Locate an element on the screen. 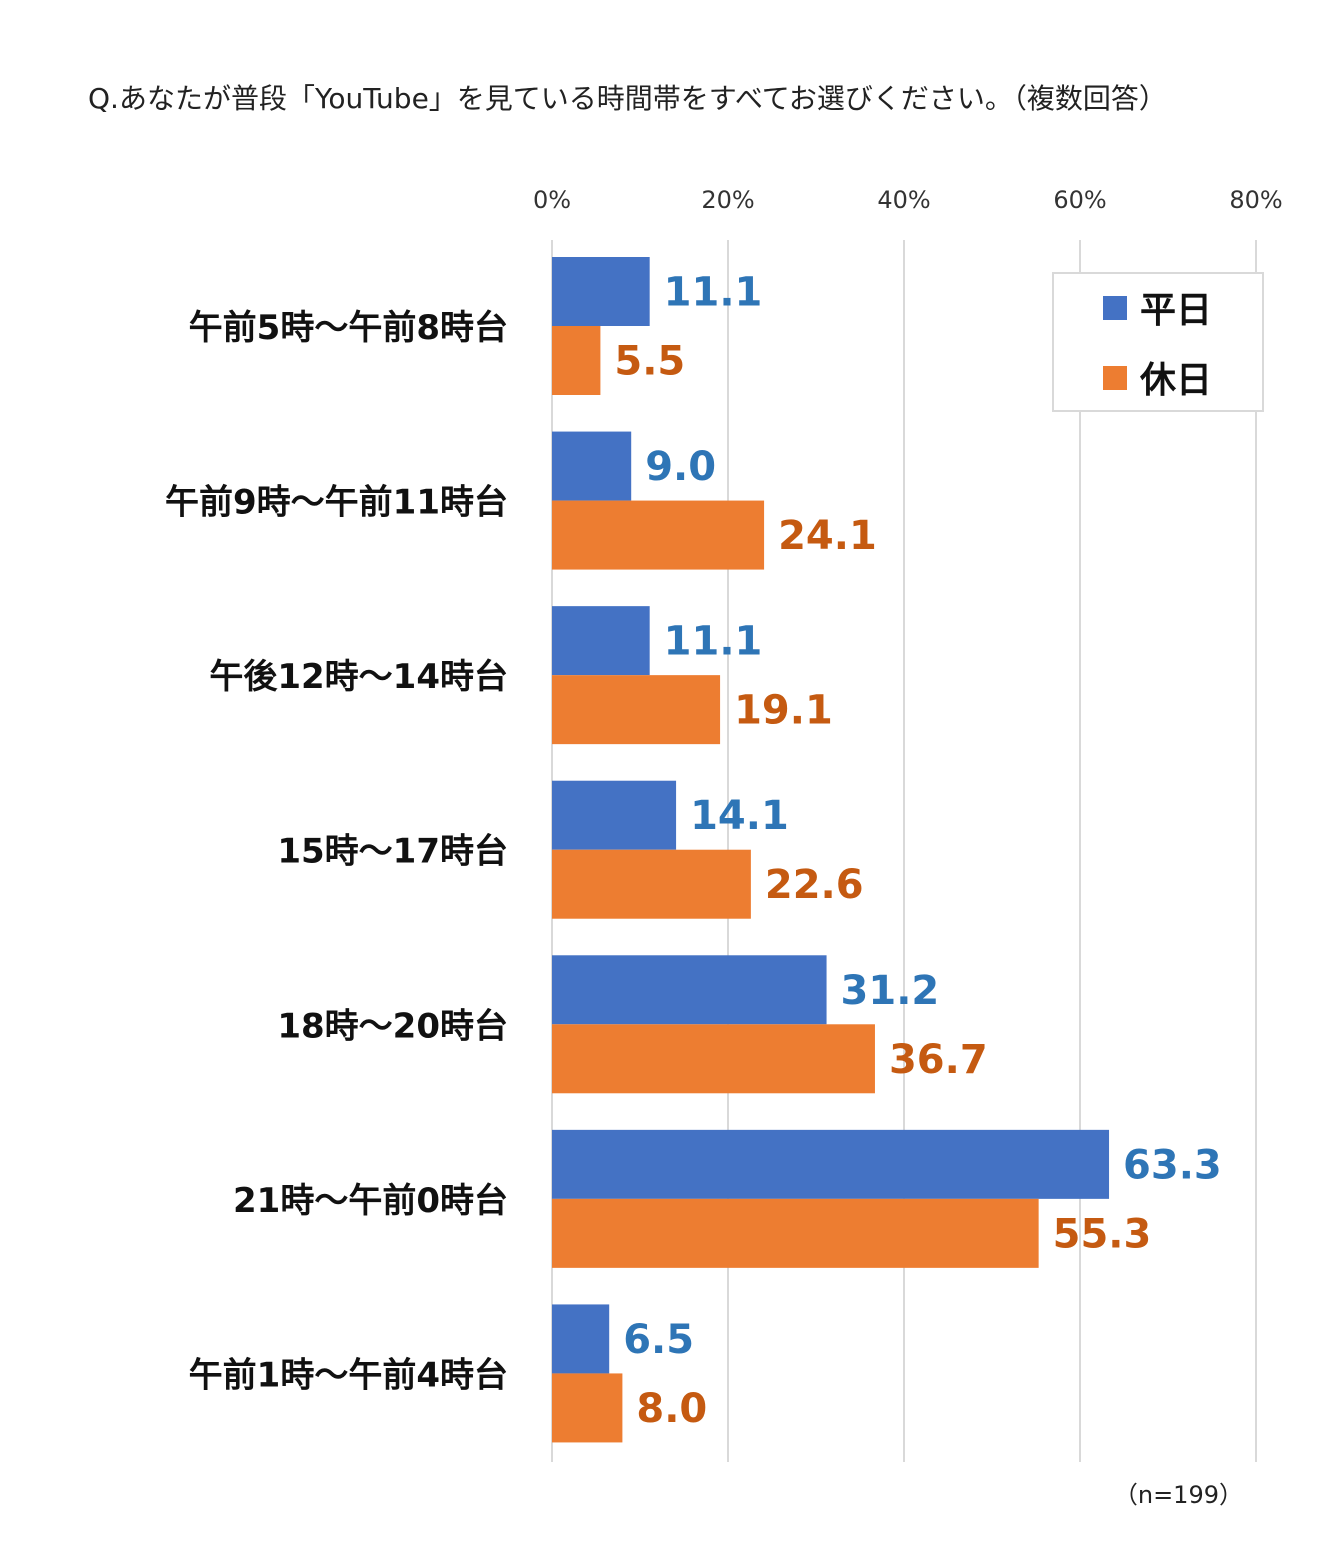 This screenshot has width=1329, height=1556. category-label: 午後12時～14時台 is located at coordinates (358, 677).